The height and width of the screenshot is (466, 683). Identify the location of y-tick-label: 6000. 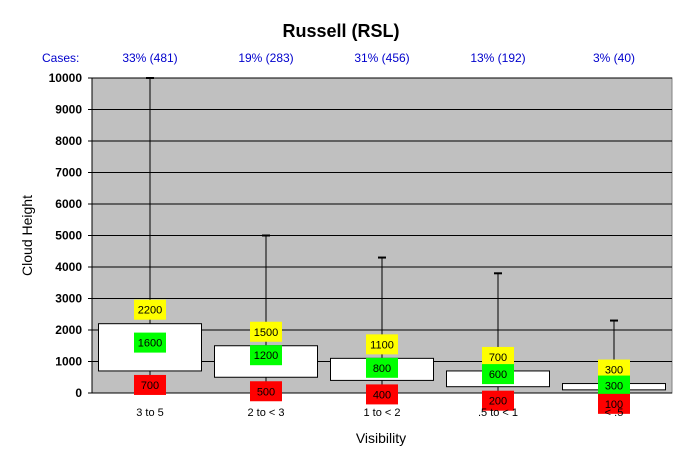
(68, 204).